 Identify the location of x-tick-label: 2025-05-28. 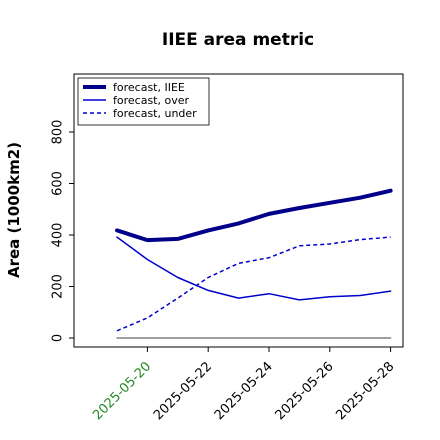
(365, 391).